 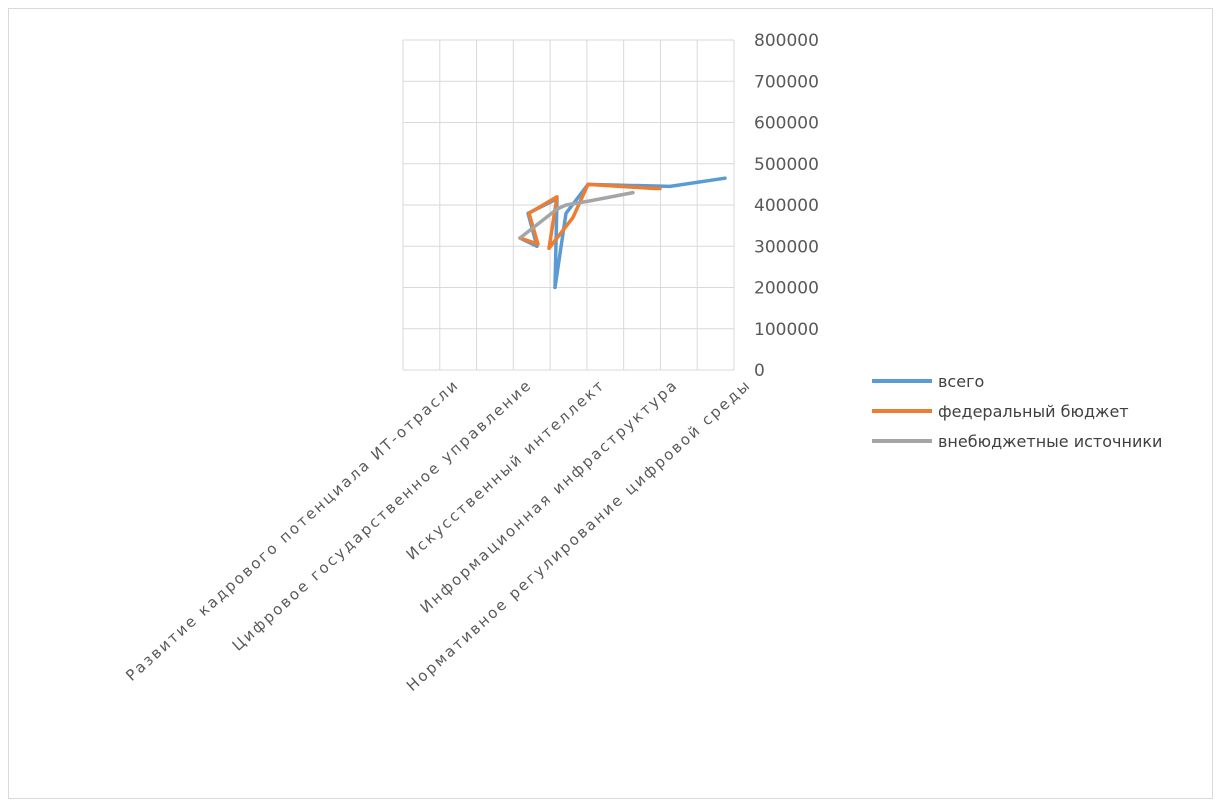 What do you see at coordinates (759, 371) in the screenshot?
I see `y-tick-label: 0` at bounding box center [759, 371].